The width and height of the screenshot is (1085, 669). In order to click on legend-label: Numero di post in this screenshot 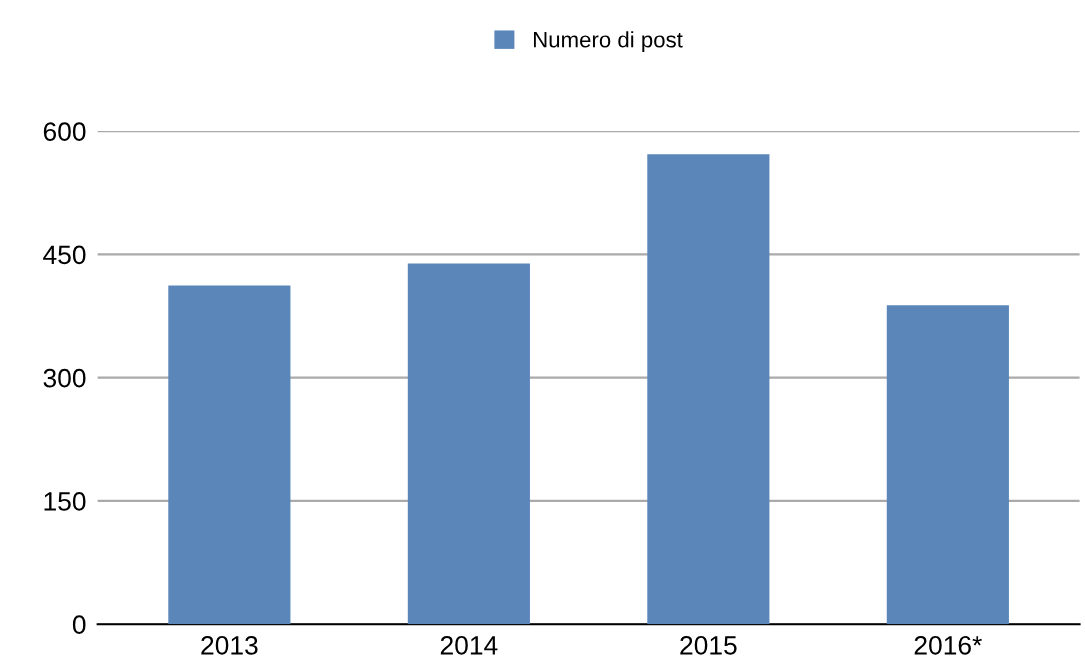, I will do `click(608, 41)`.